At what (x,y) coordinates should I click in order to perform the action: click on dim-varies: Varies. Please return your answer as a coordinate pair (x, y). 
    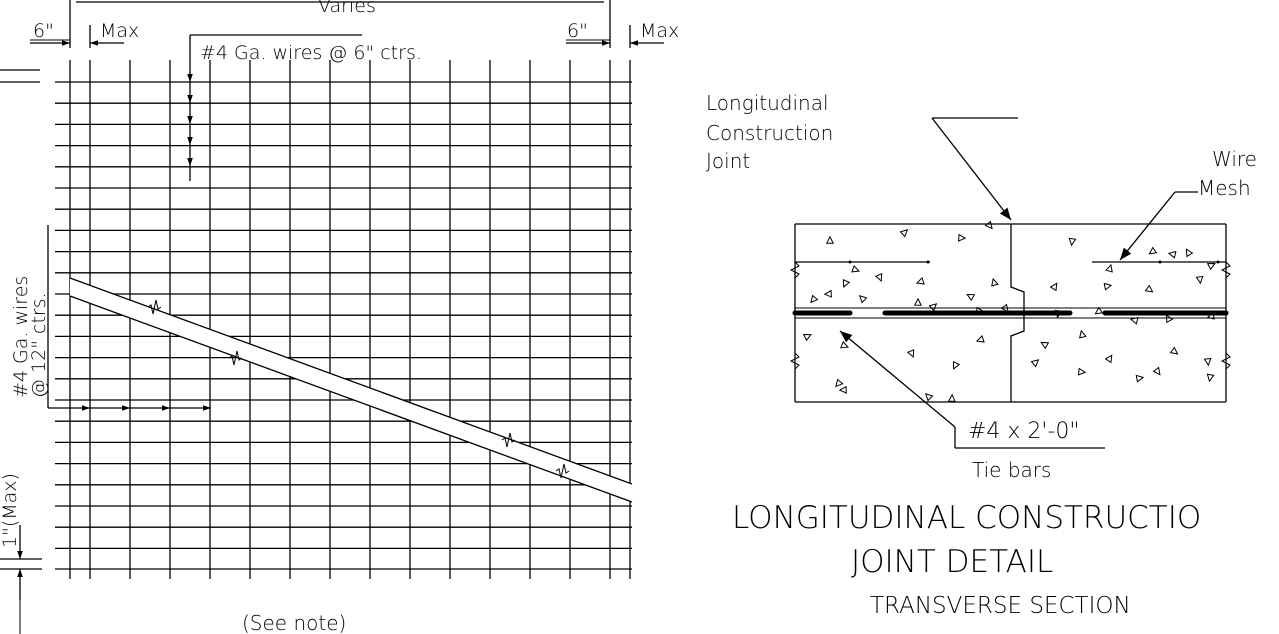
    Looking at the image, I should click on (347, 8).